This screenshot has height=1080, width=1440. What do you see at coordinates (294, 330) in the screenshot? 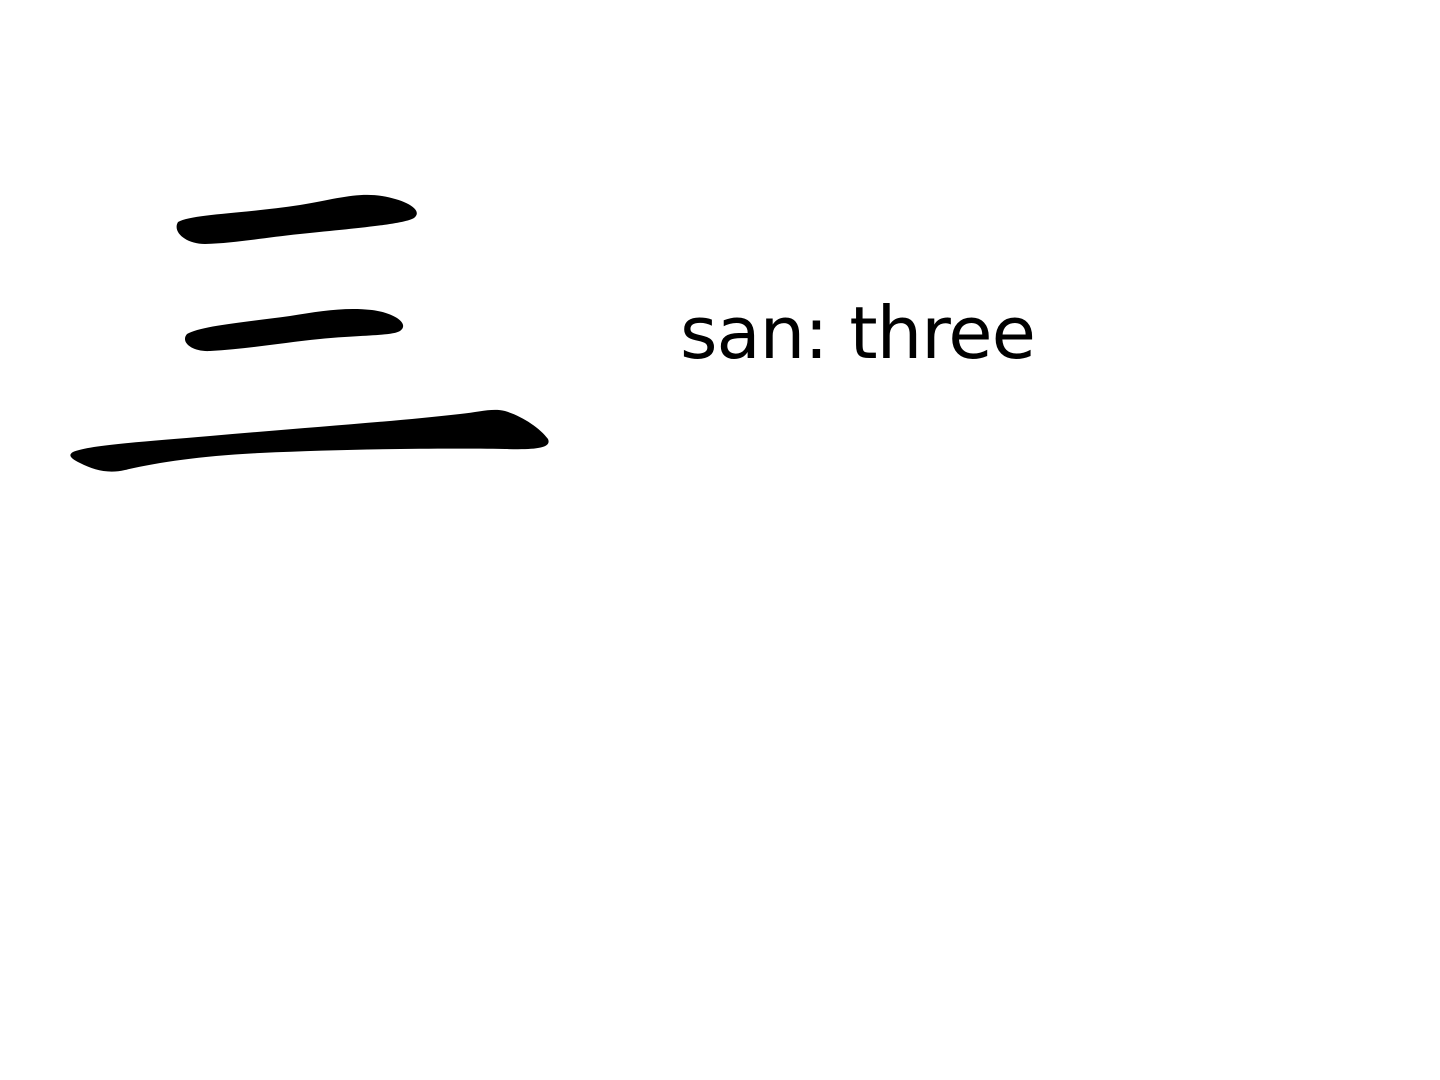
I see `stroke-middle` at bounding box center [294, 330].